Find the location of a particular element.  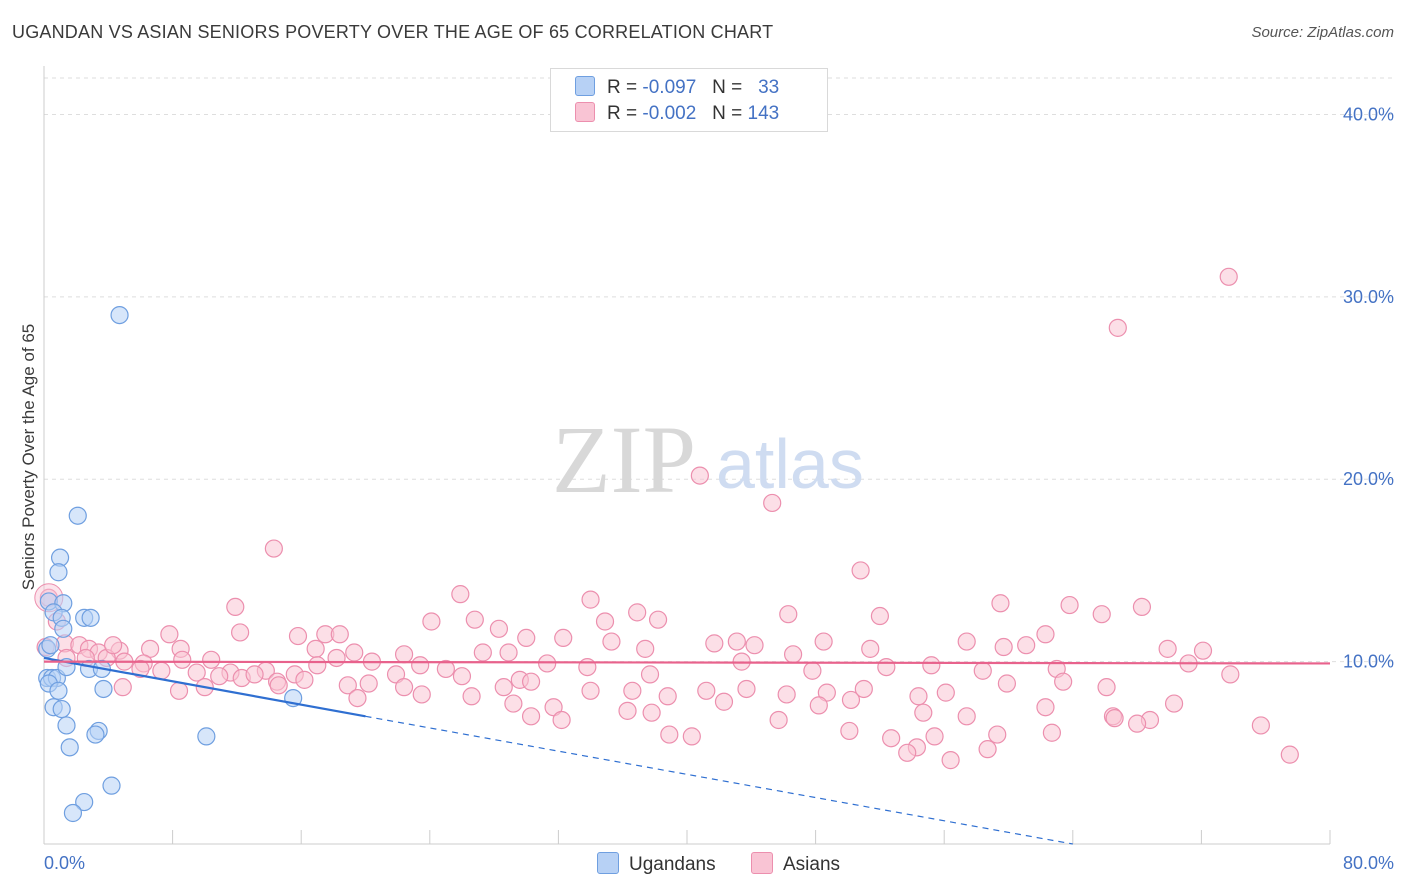

x-tick-label: 0.0% is located at coordinates (64, 863).